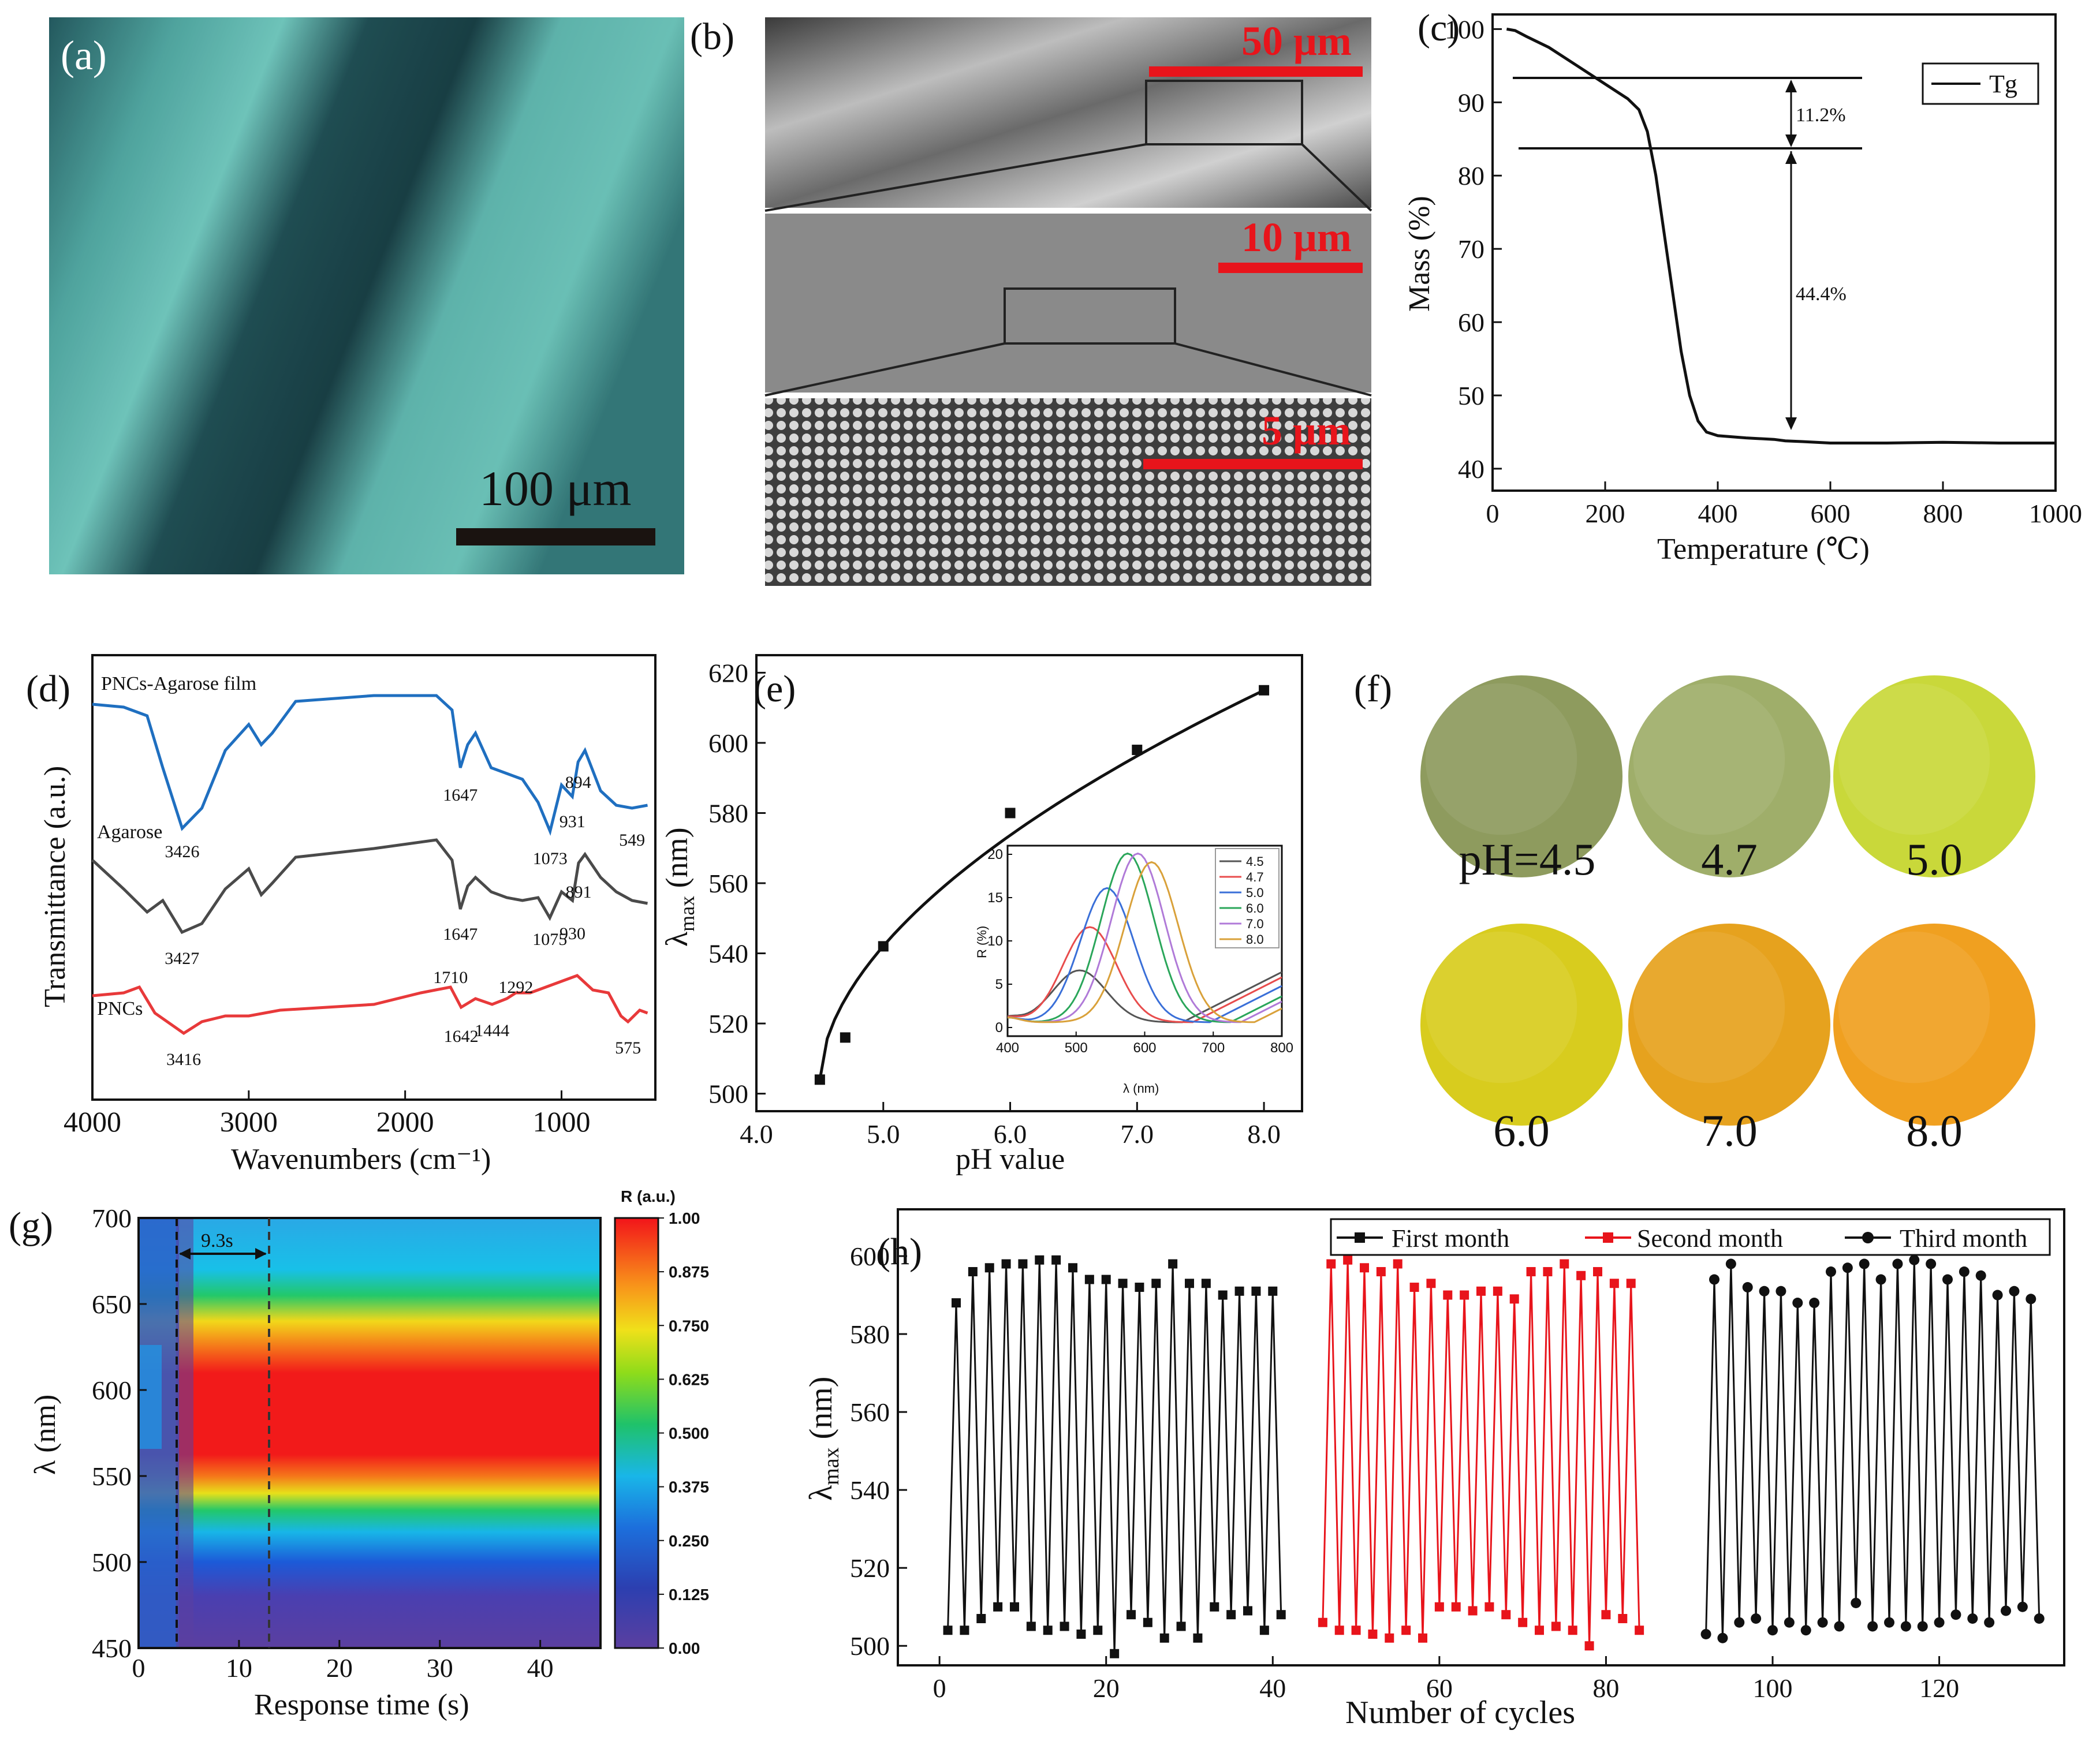  What do you see at coordinates (728, 813) in the screenshot?
I see `y-tick-label: 580` at bounding box center [728, 813].